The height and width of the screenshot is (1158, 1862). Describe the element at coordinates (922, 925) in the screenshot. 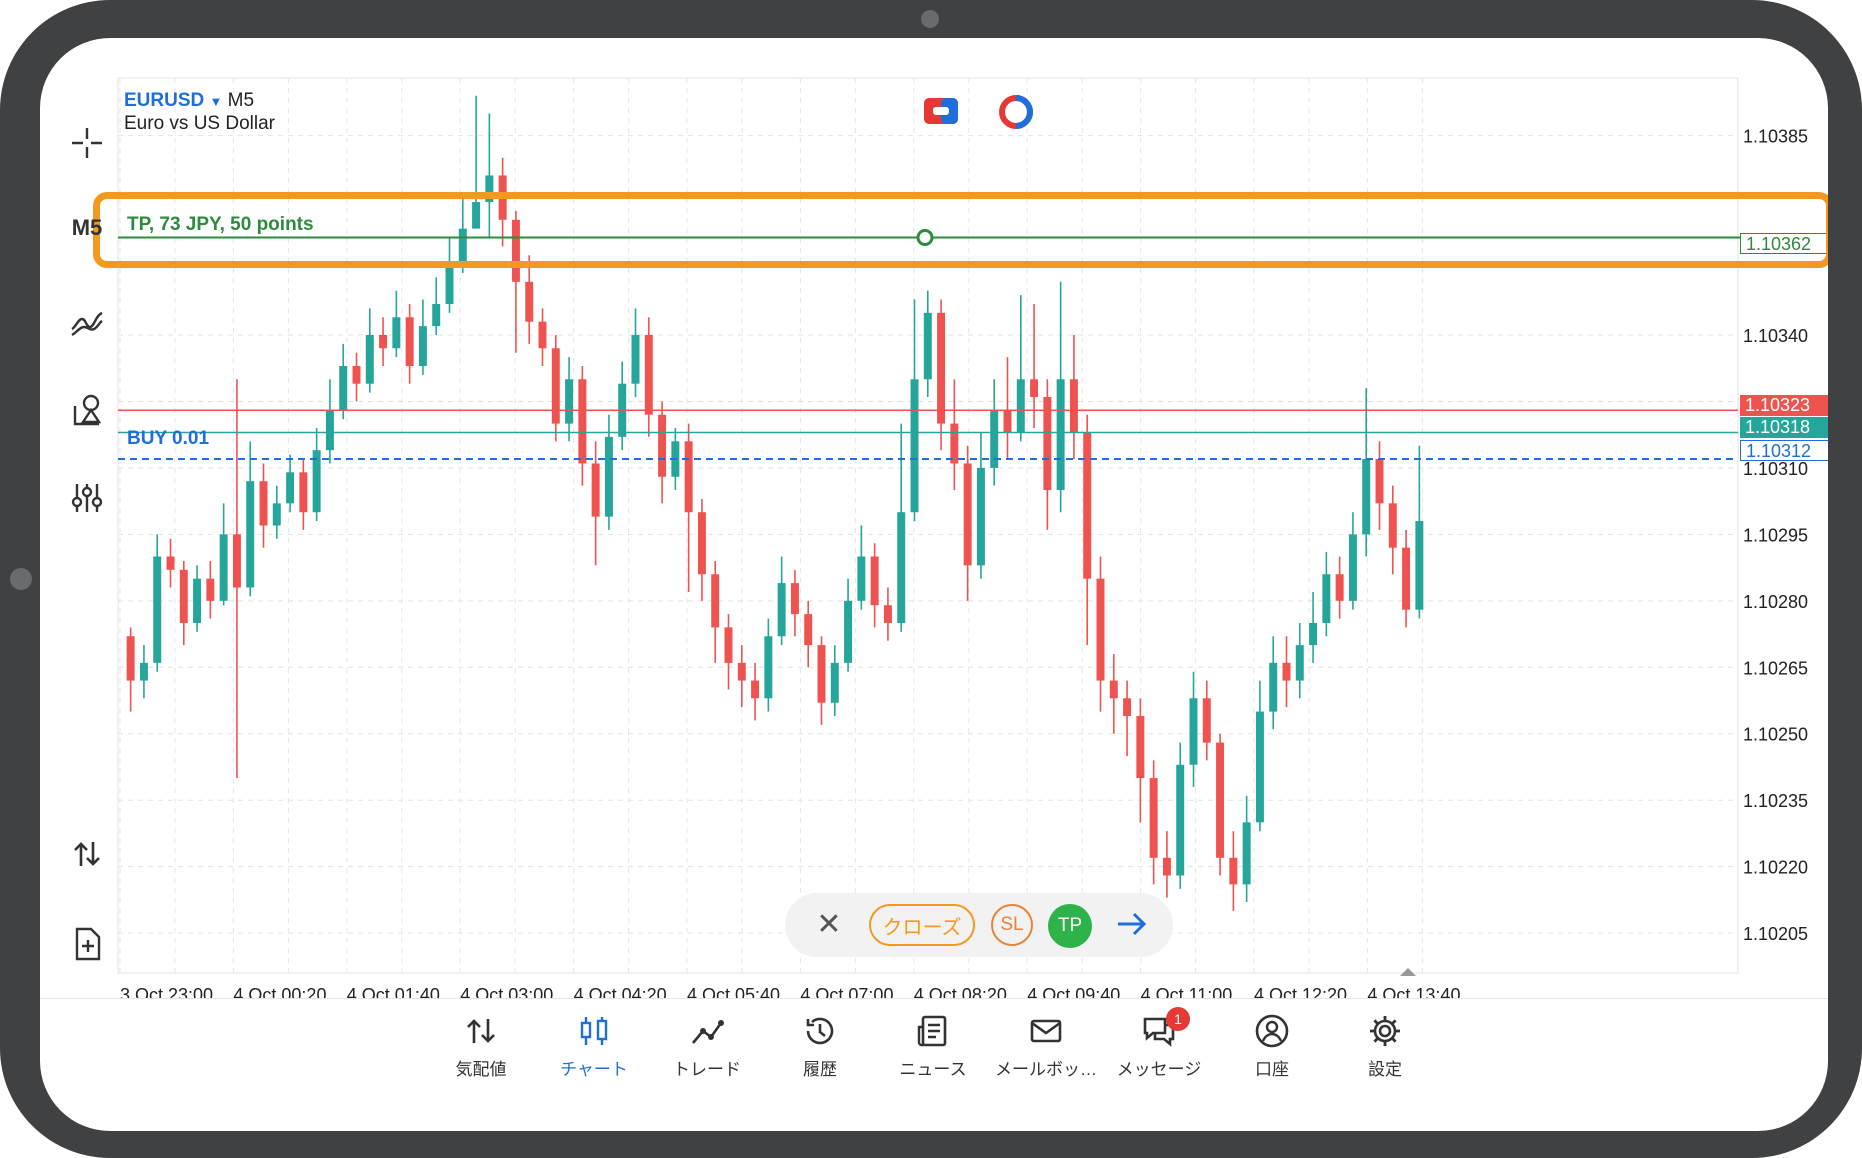

I see `close-position-button: クローズ` at that location.